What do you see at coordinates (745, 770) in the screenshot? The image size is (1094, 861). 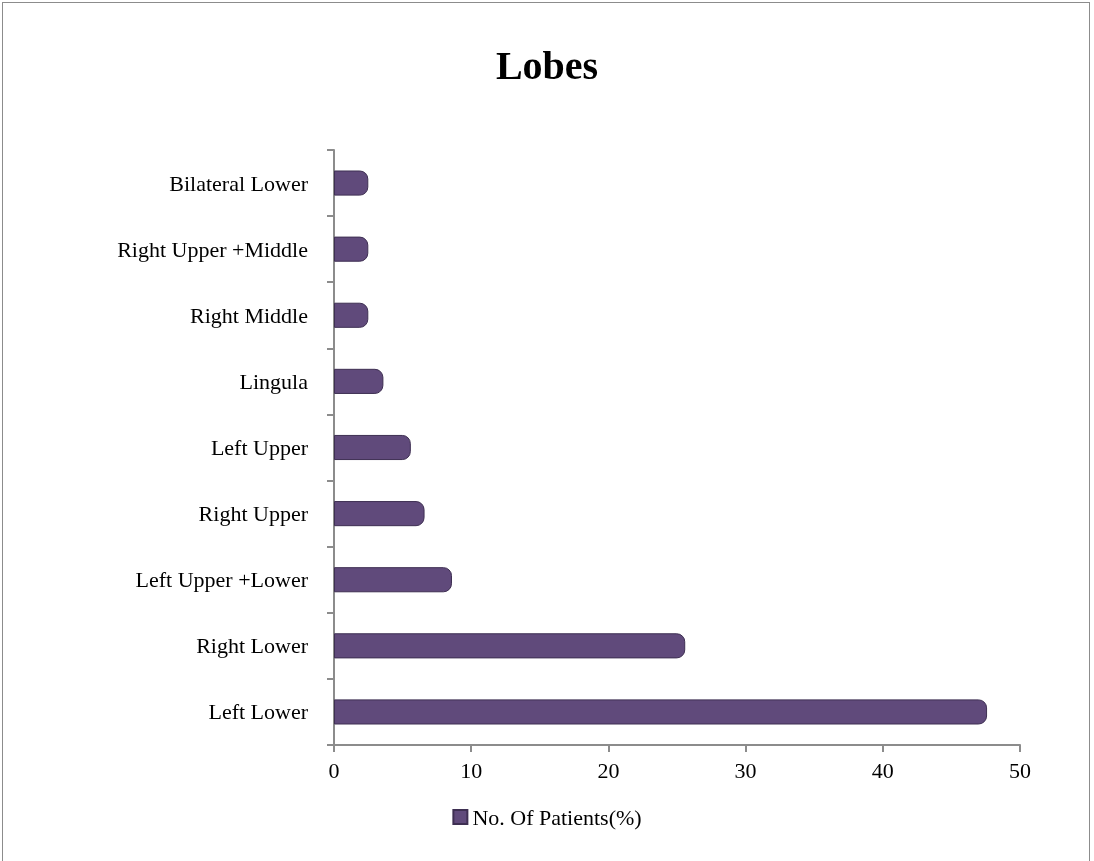 I see `x-tick-label: 30` at bounding box center [745, 770].